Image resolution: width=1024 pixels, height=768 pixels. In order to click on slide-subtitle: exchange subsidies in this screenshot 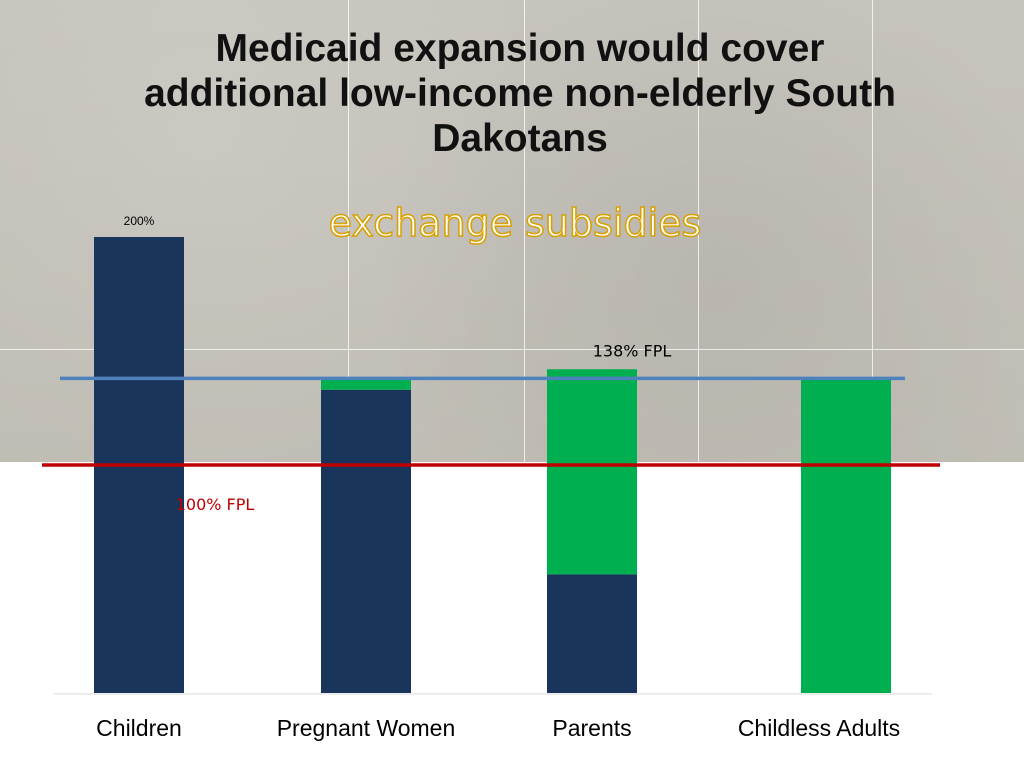, I will do `click(515, 223)`.